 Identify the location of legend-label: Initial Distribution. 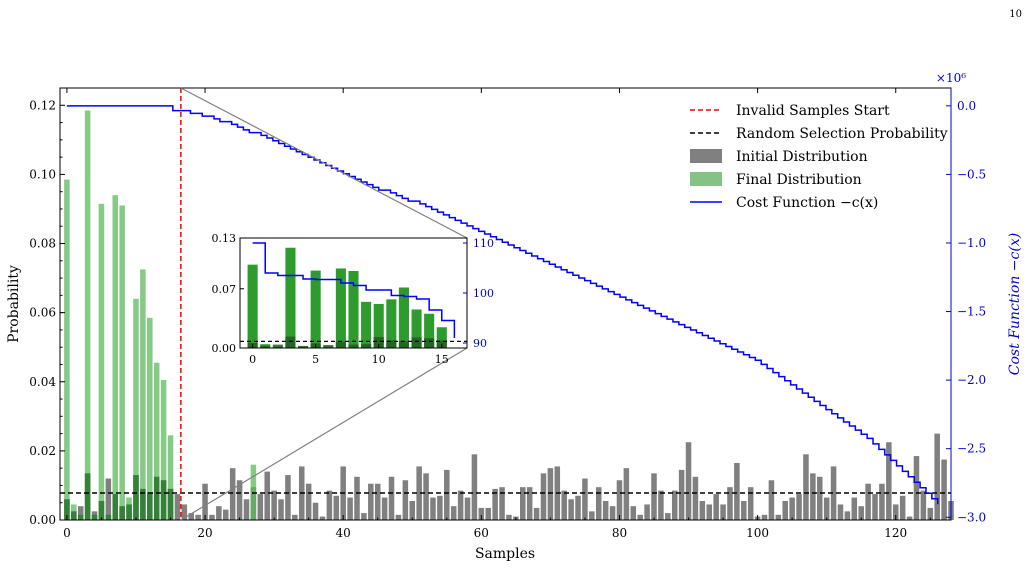
(802, 157).